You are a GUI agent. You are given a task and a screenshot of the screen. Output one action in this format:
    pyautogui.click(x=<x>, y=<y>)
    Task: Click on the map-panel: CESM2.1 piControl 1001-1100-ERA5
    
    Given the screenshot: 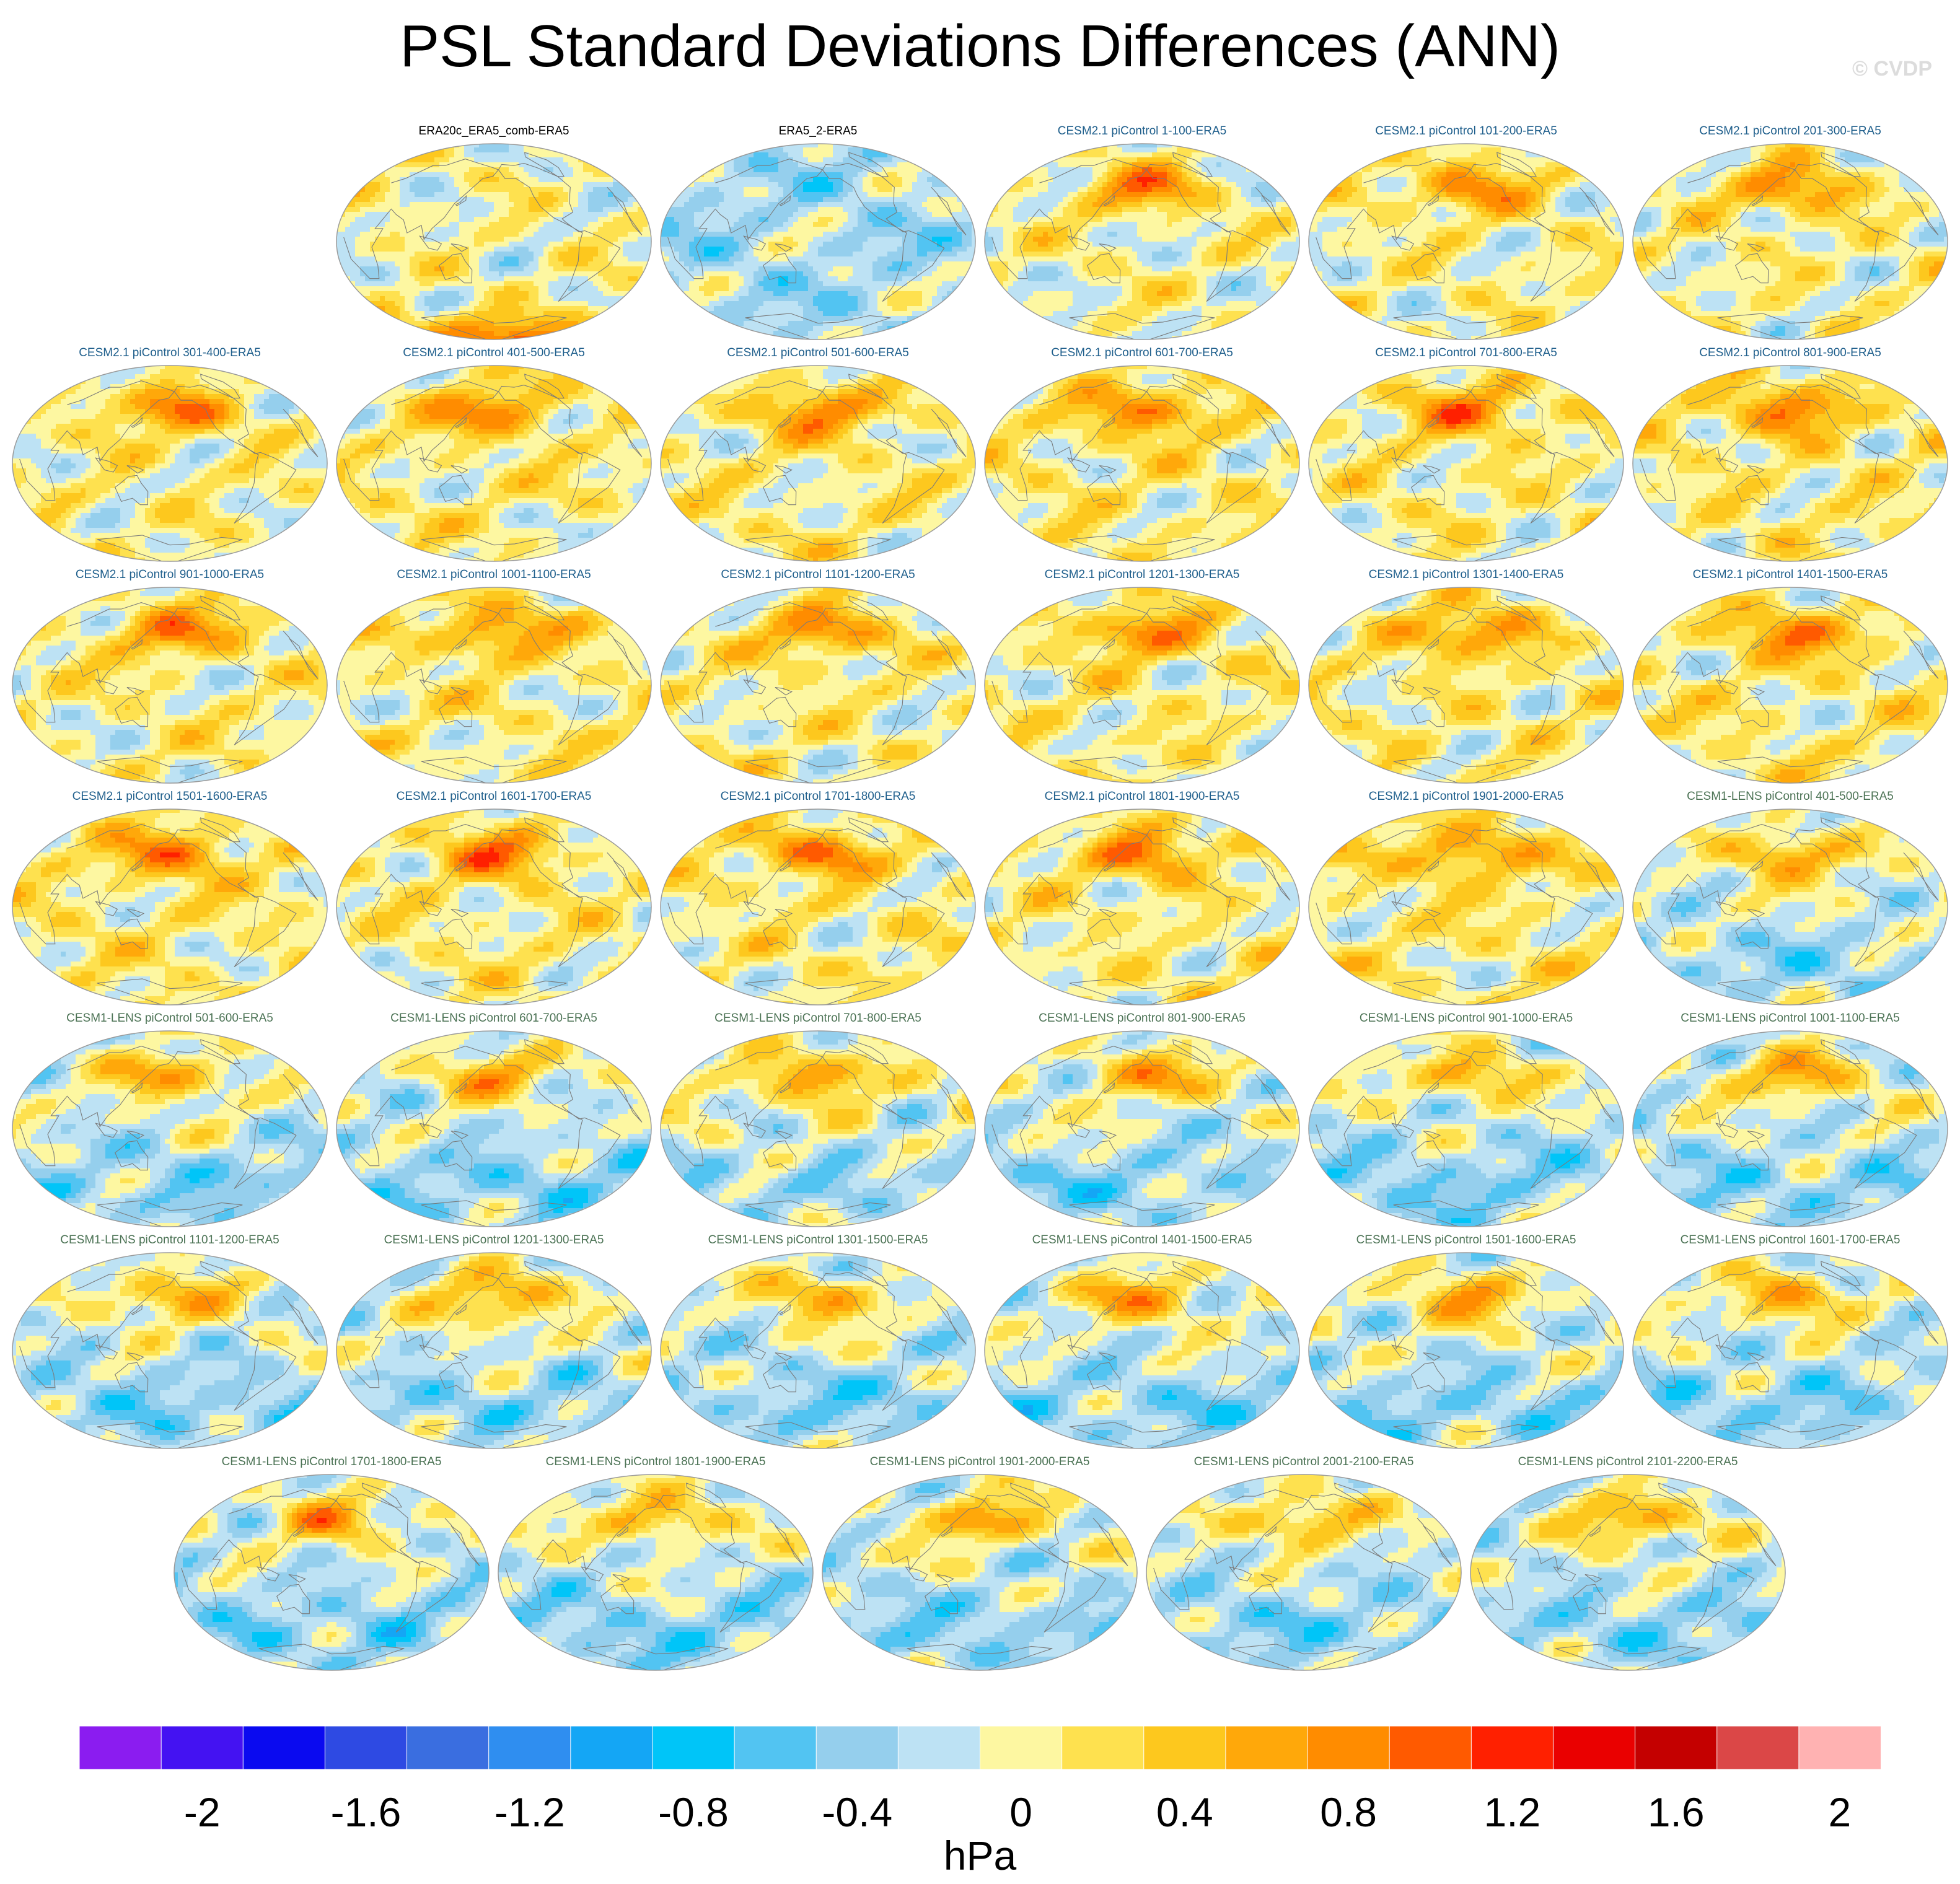 What is the action you would take?
    pyautogui.click(x=494, y=677)
    